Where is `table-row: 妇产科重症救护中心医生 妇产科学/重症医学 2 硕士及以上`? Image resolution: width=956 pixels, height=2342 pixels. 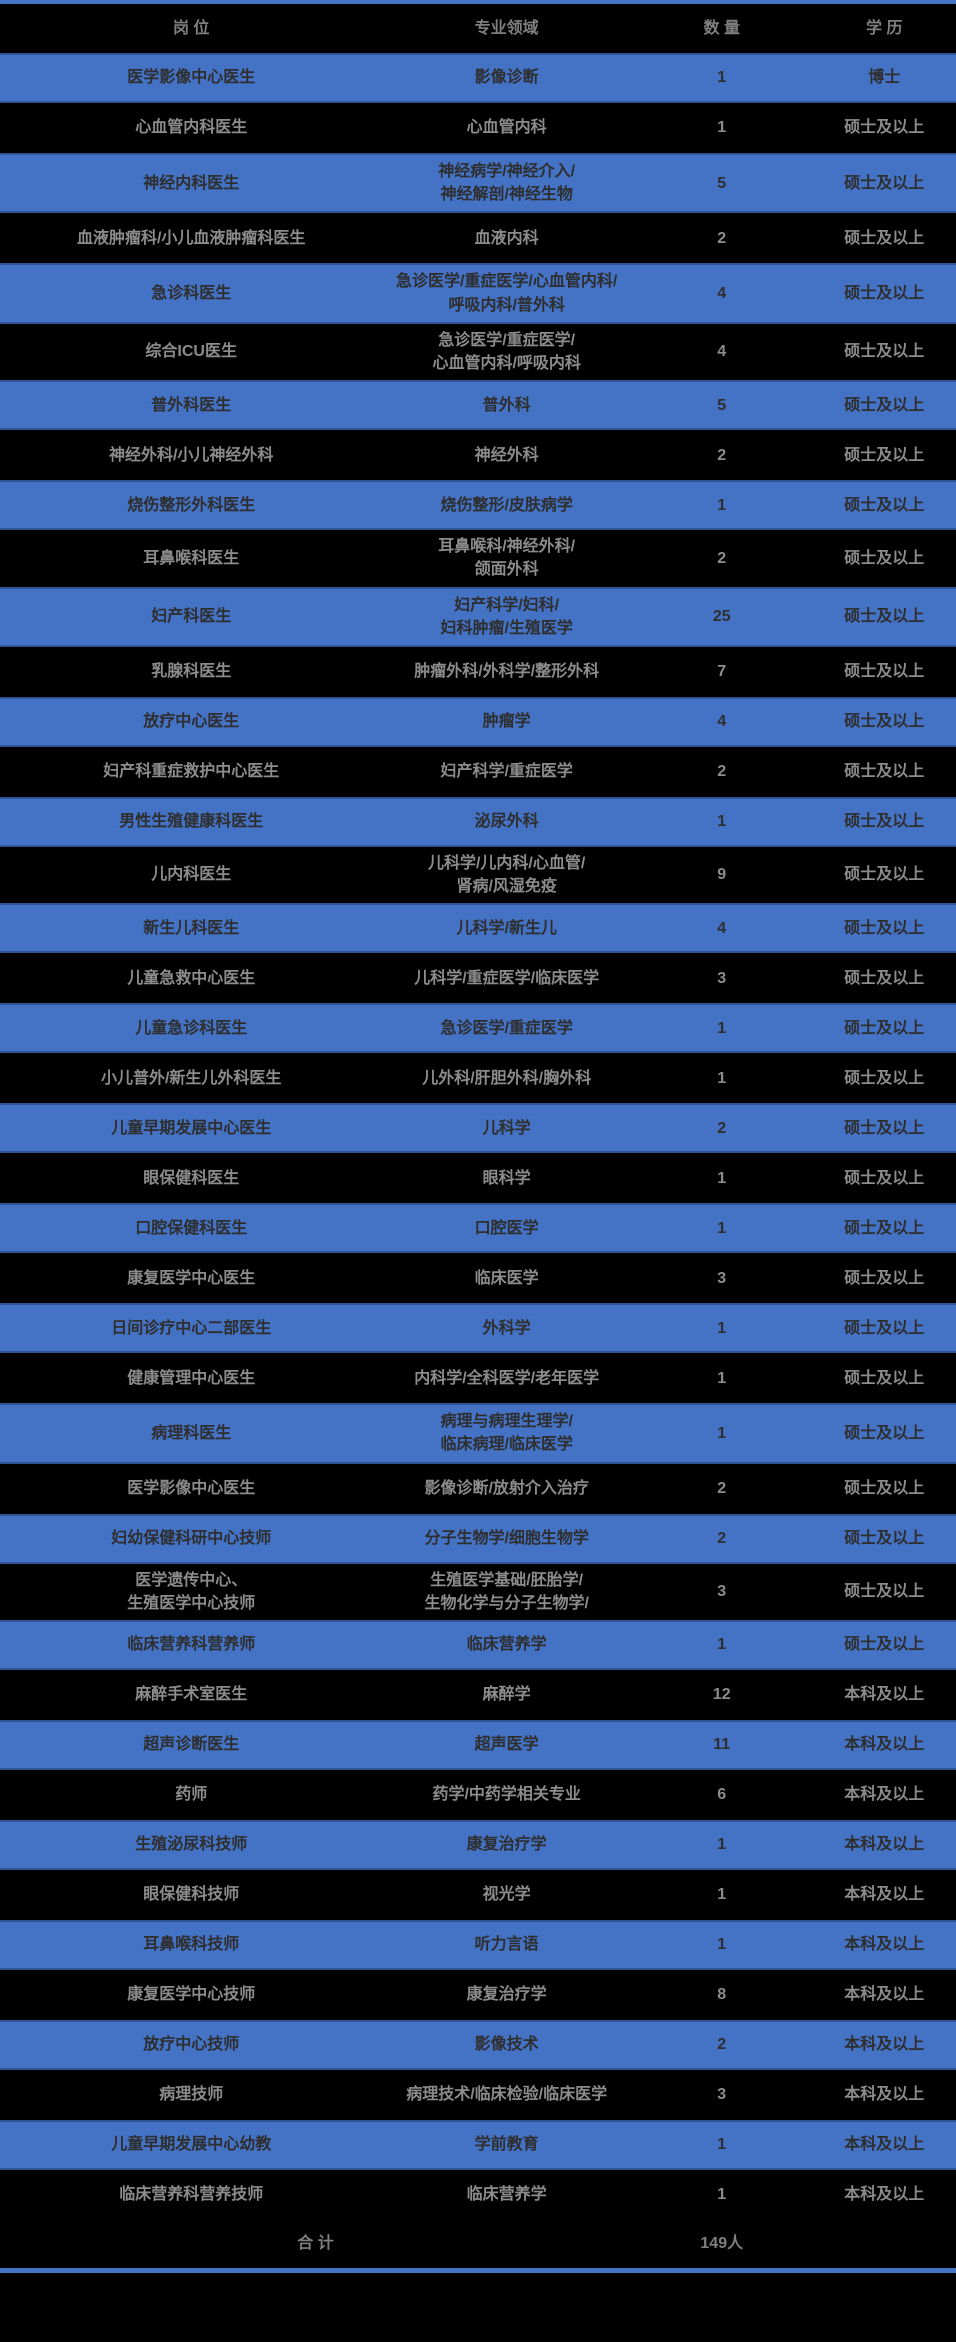 table-row: 妇产科重症救护中心医生 妇产科学/重症医学 2 硕士及以上 is located at coordinates (478, 771).